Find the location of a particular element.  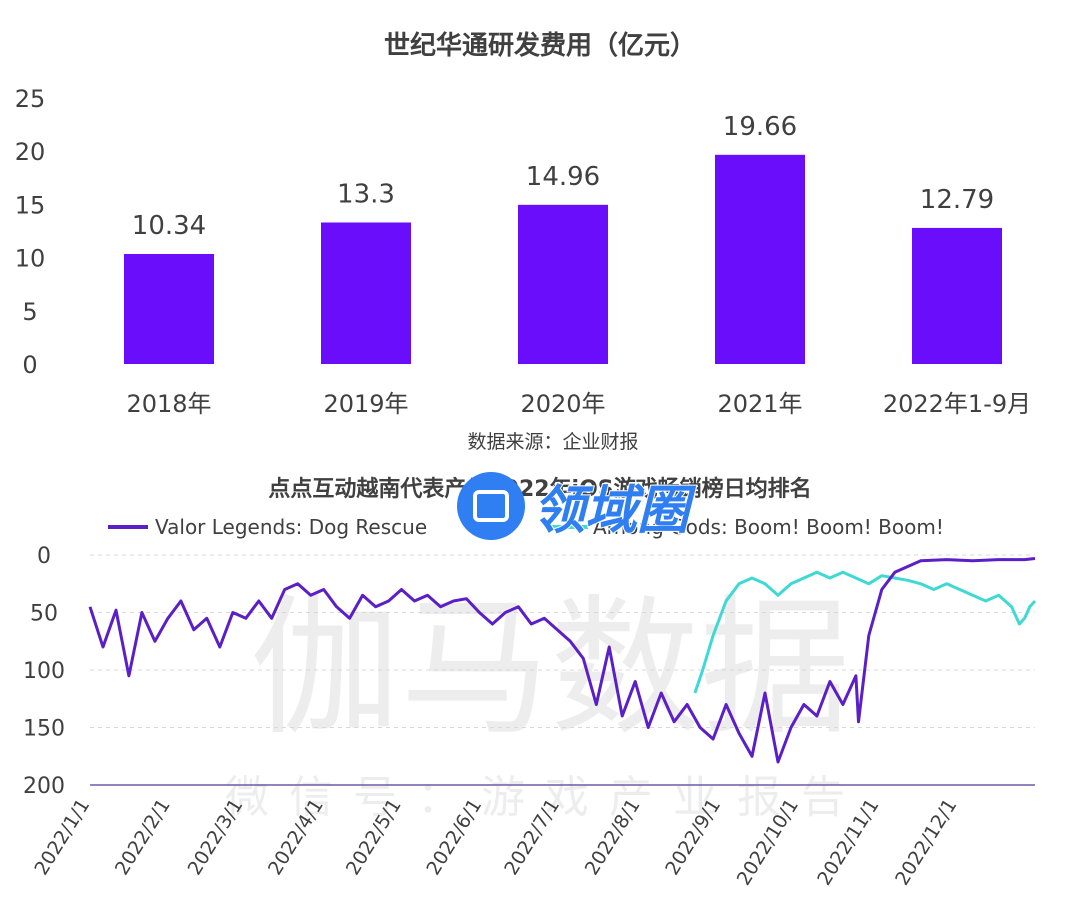

line-y-tick-label: 100 is located at coordinates (44, 671).